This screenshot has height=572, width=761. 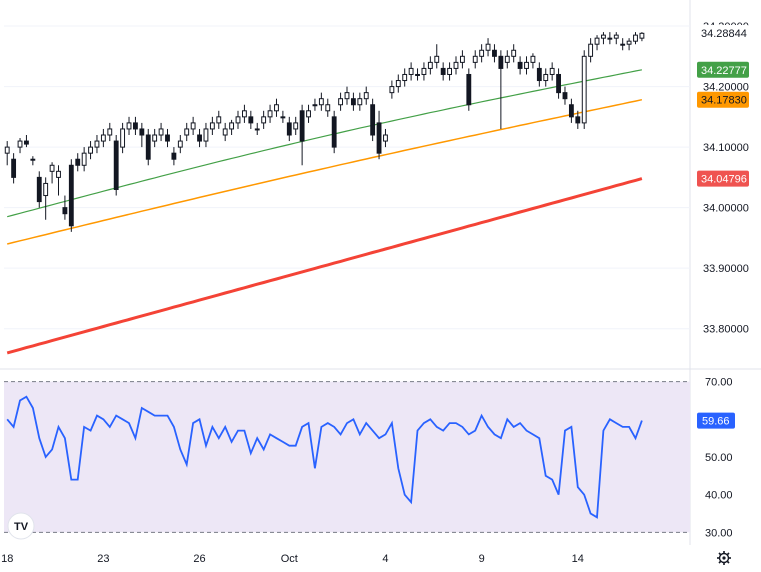 I want to click on gear-icon, so click(x=724, y=558).